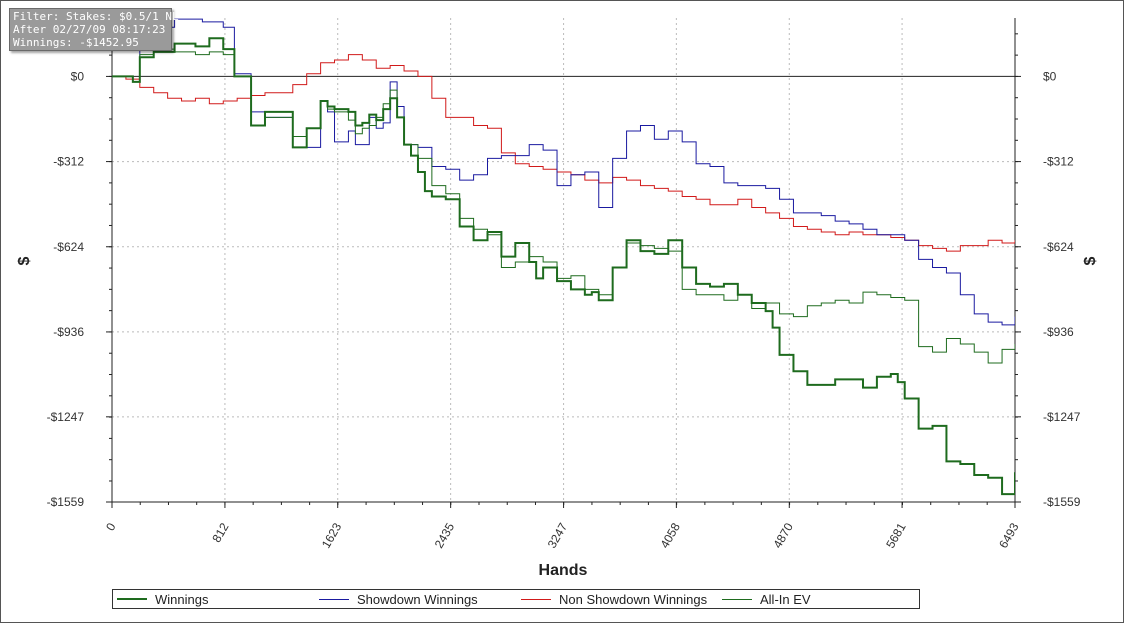  Describe the element at coordinates (783, 535) in the screenshot. I see `x-tick-label: 4870` at that location.